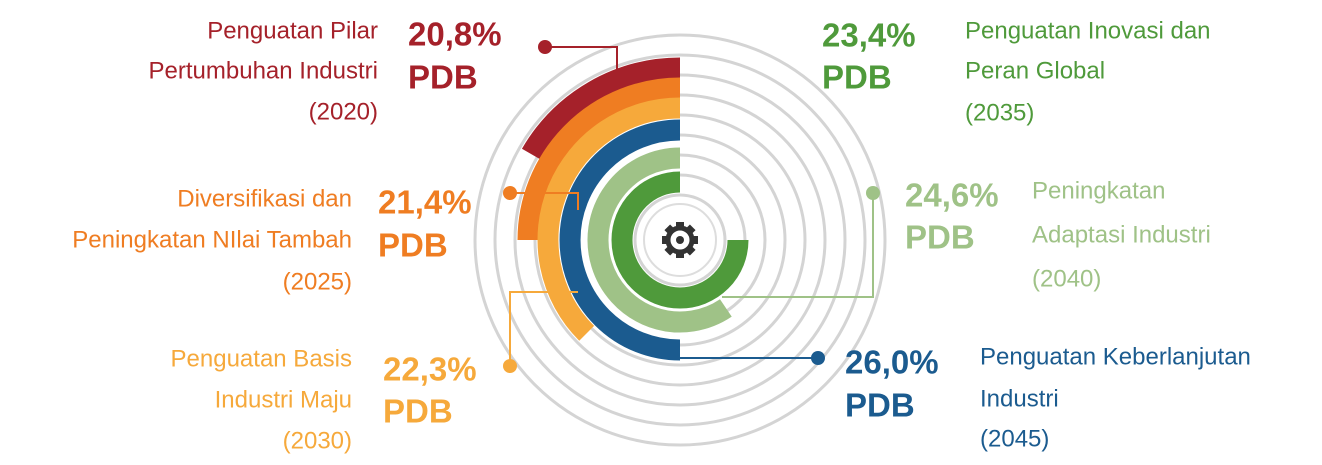  Describe the element at coordinates (455, 34) in the screenshot. I see `item-value: 20,8%` at that location.